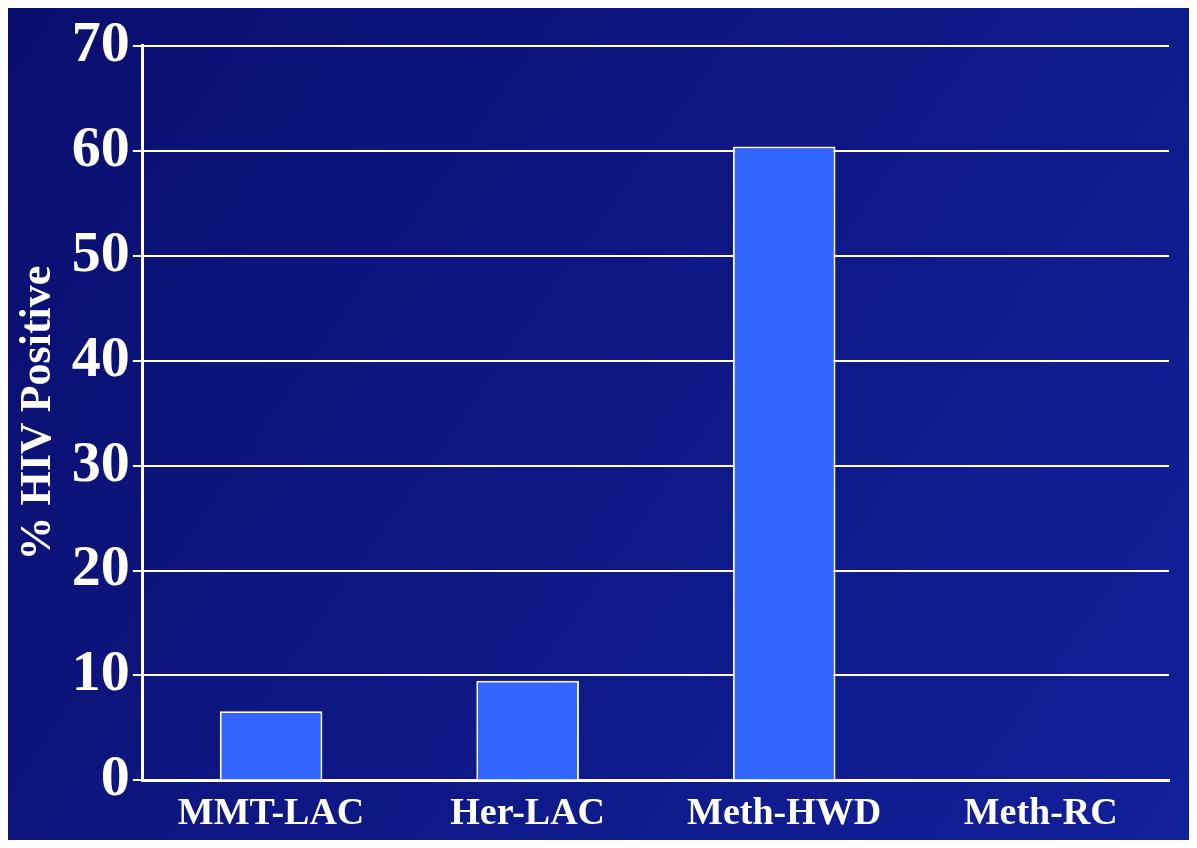 The height and width of the screenshot is (848, 1197). I want to click on y-tick-label: 40, so click(100, 356).